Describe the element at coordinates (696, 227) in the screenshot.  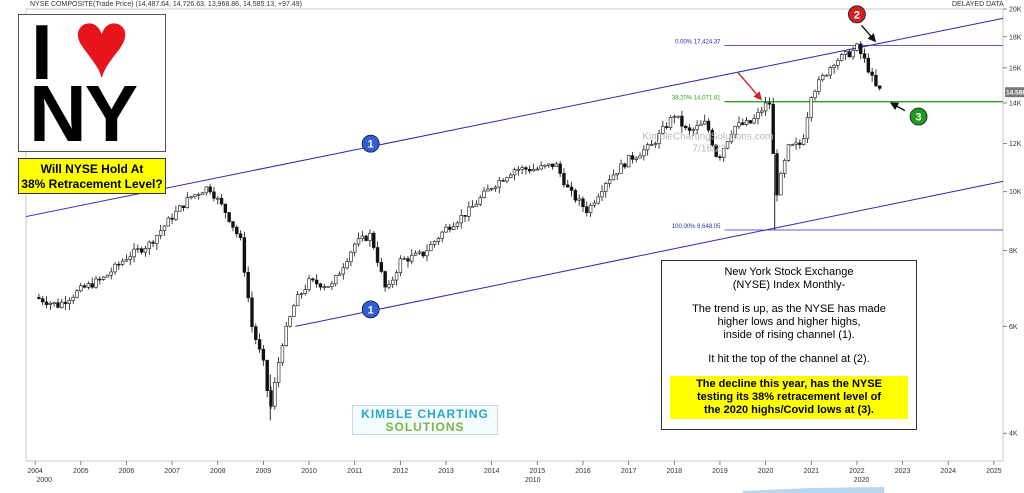
I see `fib-level-label: 100.00% 8,648.05` at that location.